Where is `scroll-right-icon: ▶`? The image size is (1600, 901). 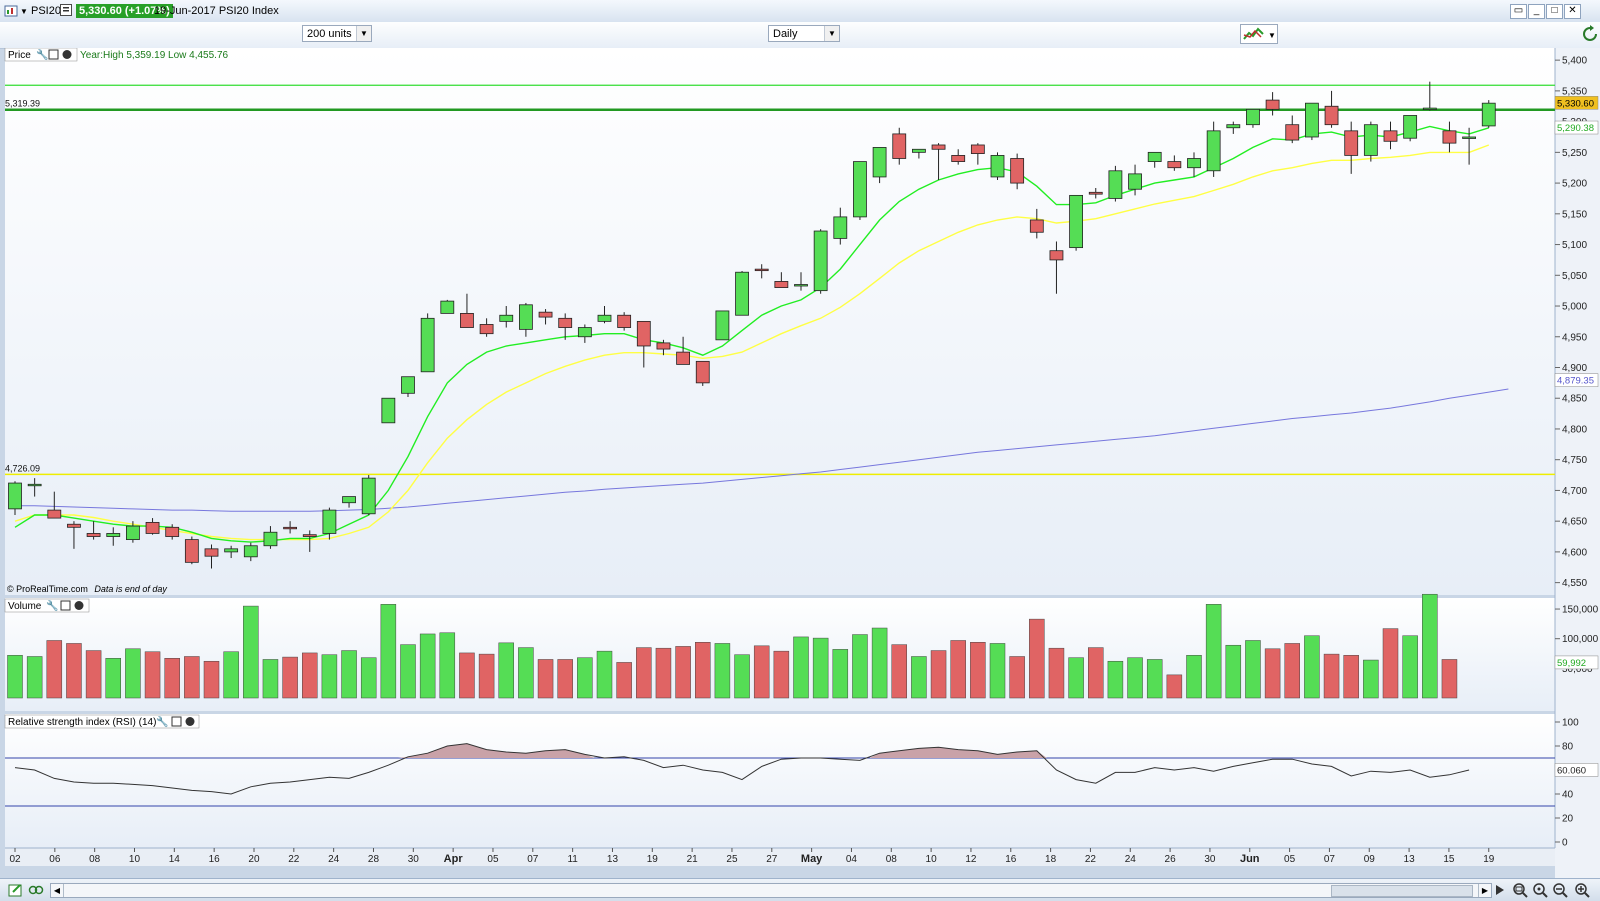 scroll-right-icon: ▶ is located at coordinates (1484, 890).